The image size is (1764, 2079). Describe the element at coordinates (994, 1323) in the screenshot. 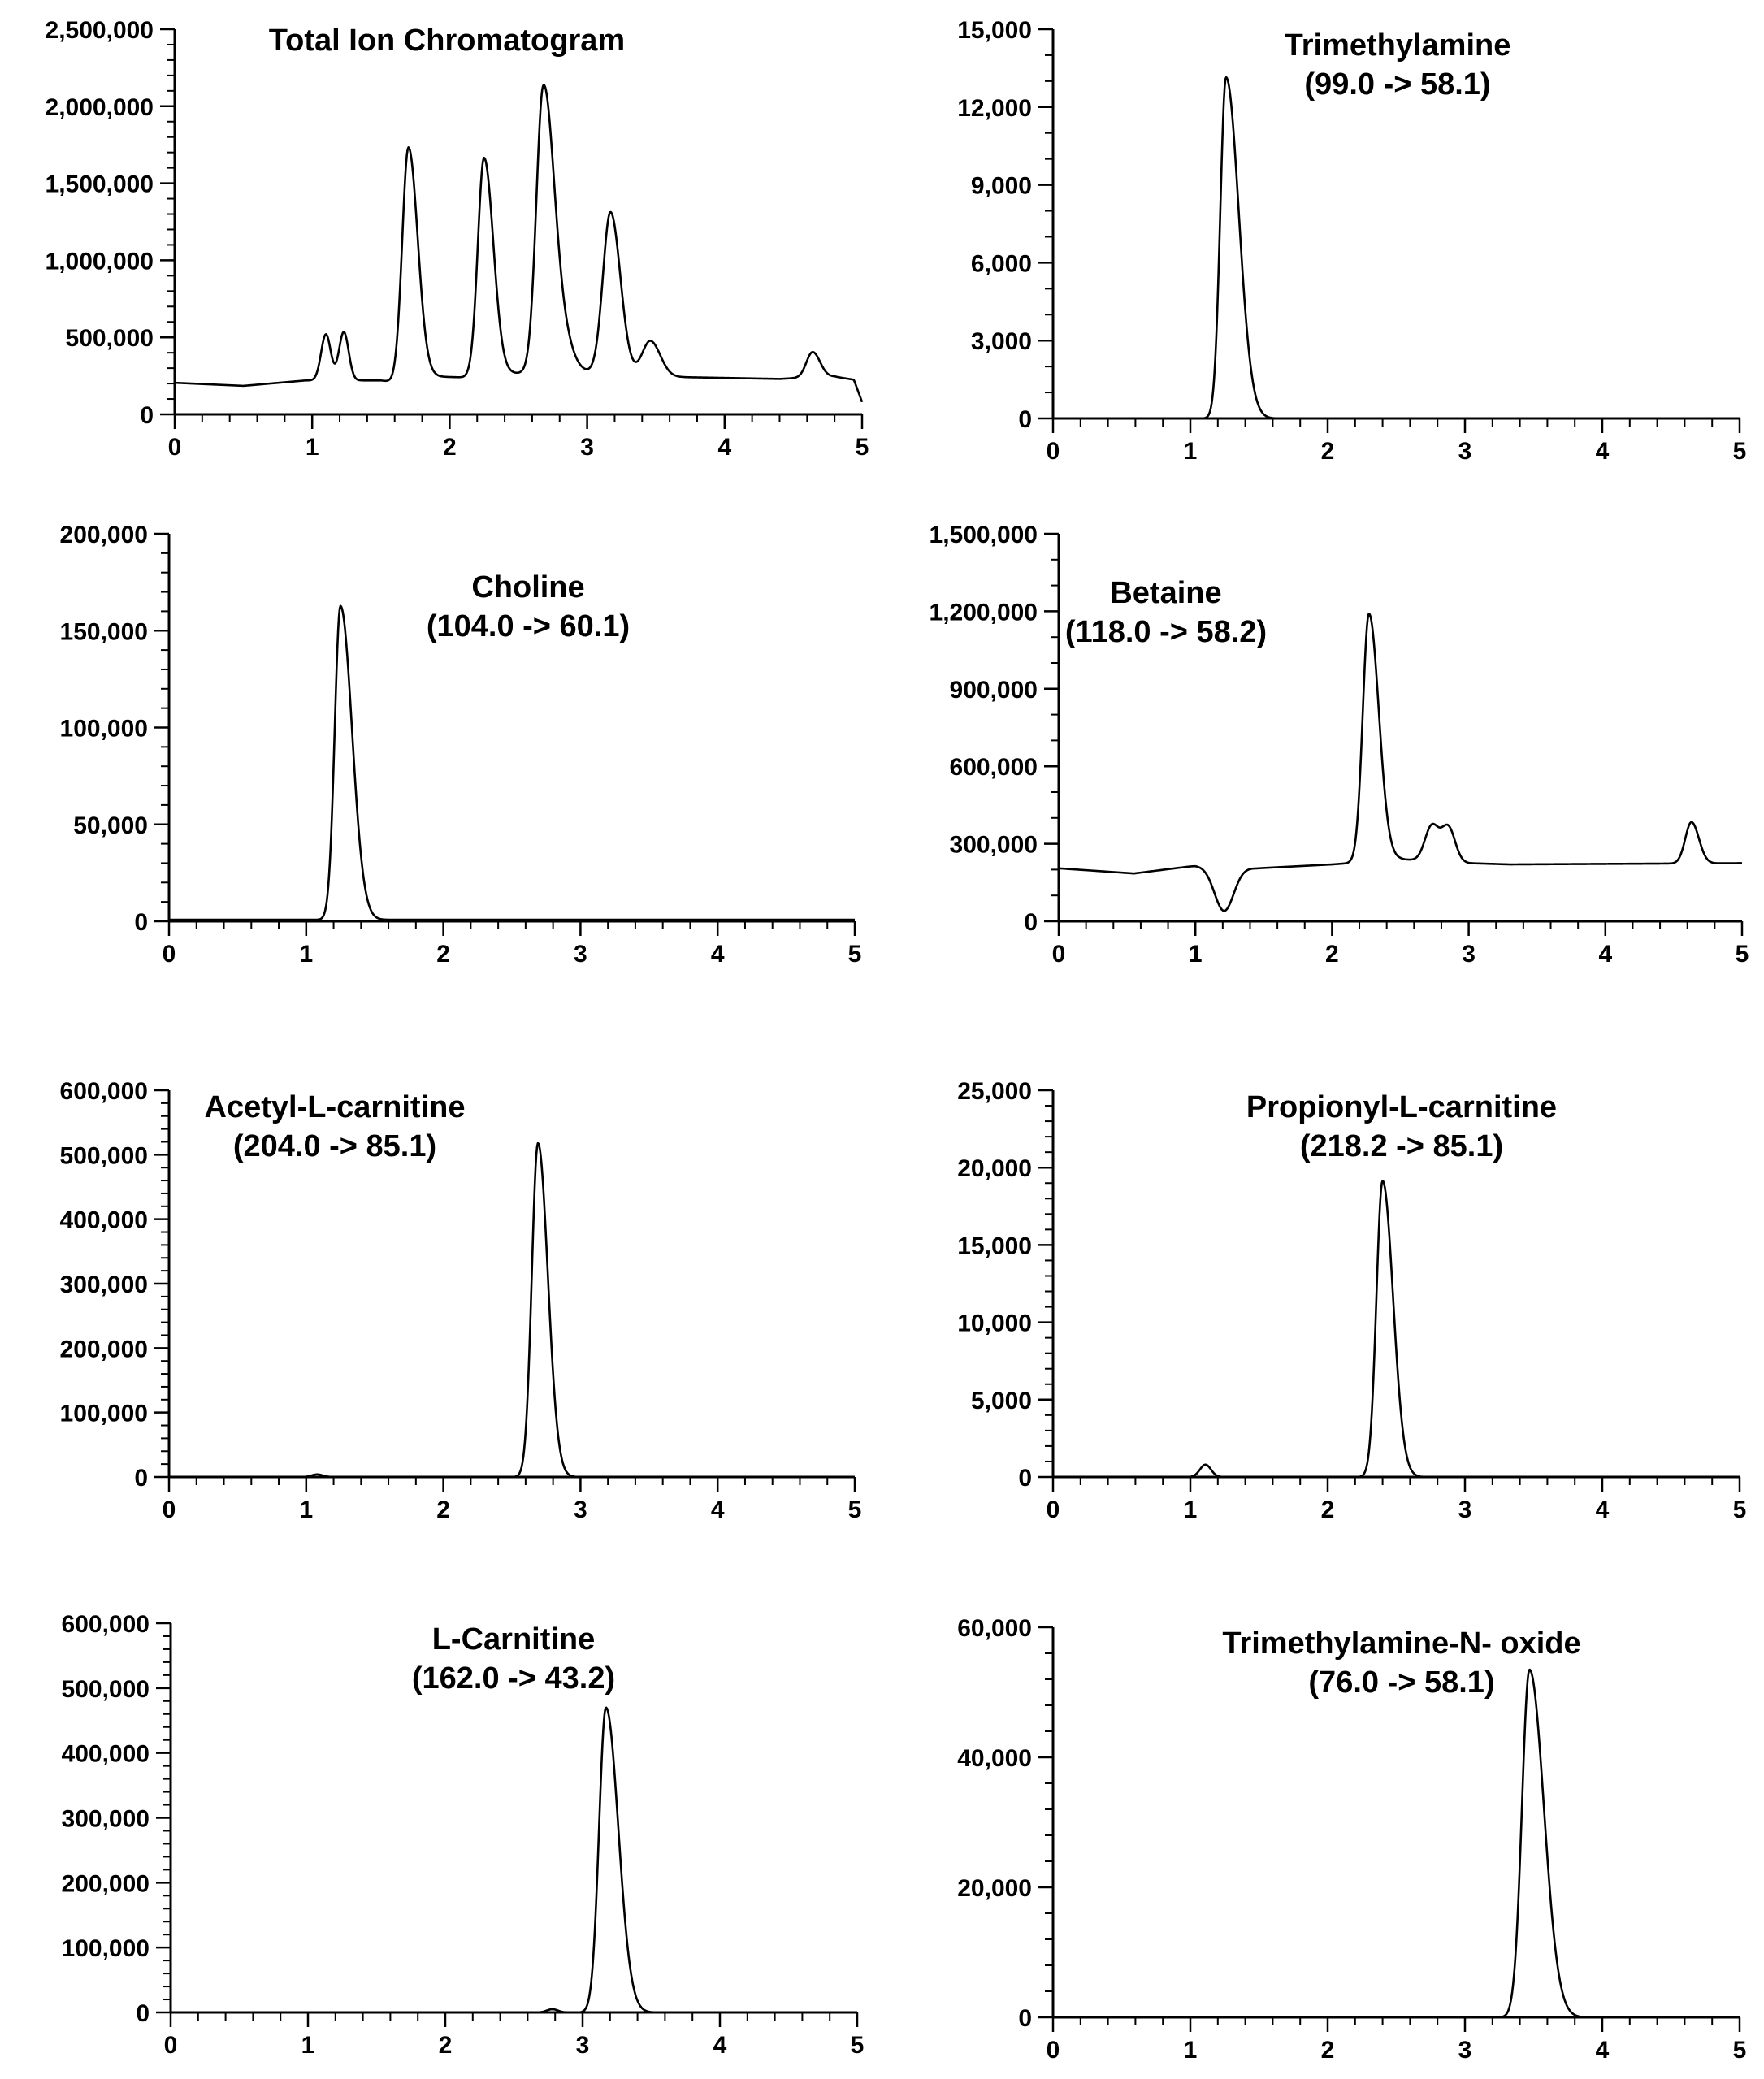

I see `y-tick-label: 10,000` at that location.